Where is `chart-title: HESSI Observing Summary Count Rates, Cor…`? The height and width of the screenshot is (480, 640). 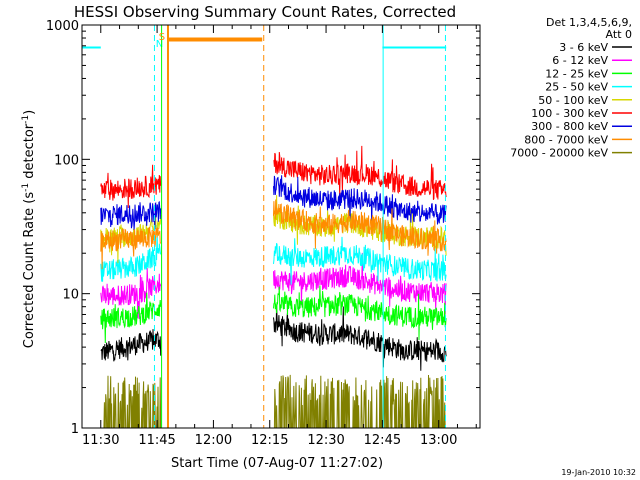
chart-title: HESSI Observing Summary Count Rates, Cor… is located at coordinates (265, 12).